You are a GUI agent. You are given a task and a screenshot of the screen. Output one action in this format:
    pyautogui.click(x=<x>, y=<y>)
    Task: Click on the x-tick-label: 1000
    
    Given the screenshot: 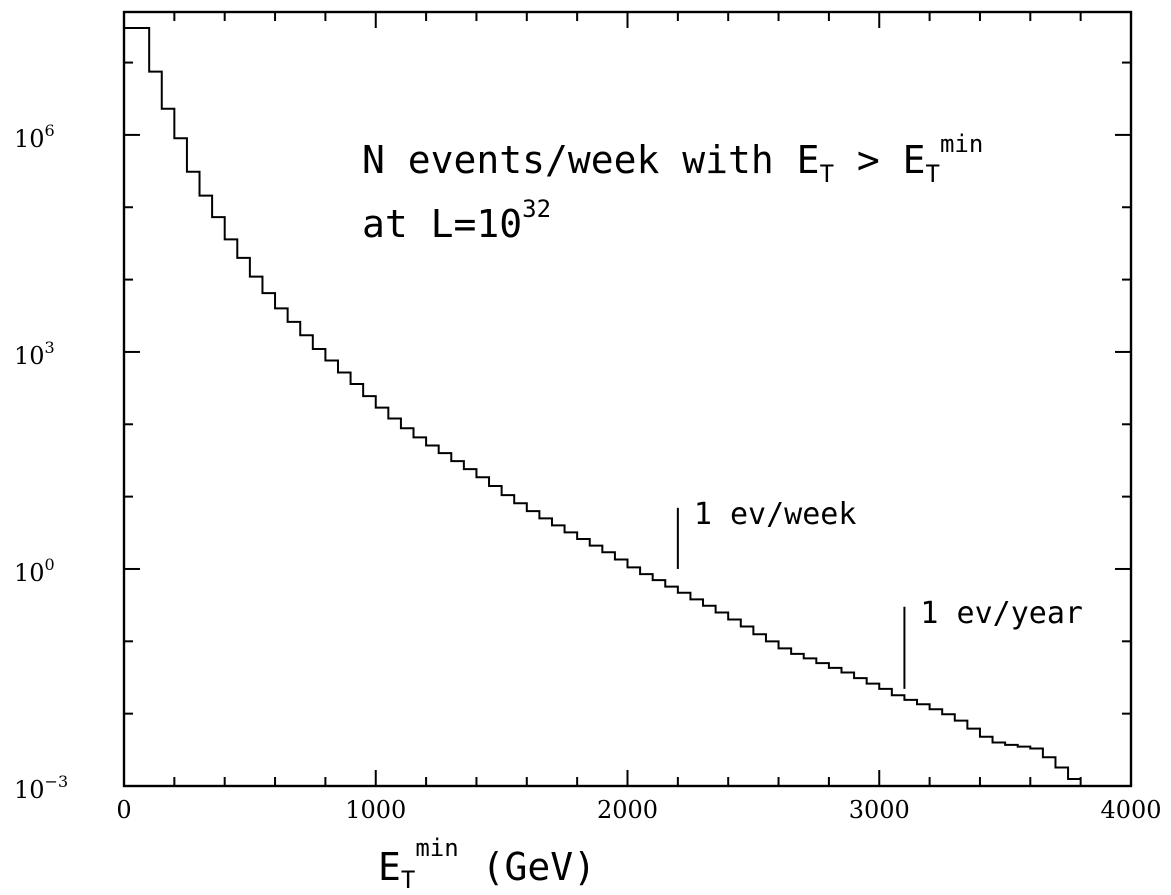 What is the action you would take?
    pyautogui.click(x=375, y=810)
    